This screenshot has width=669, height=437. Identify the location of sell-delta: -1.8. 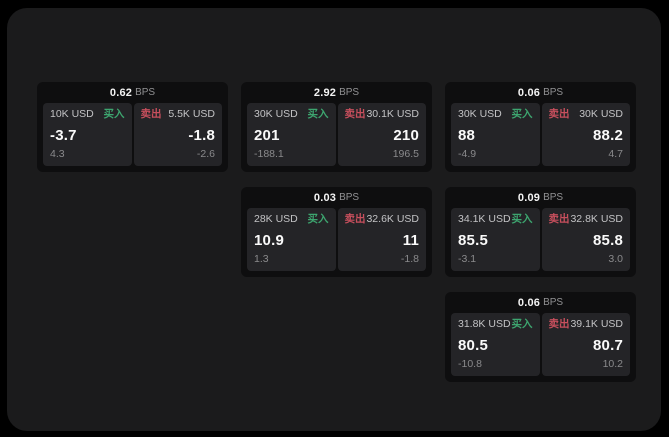
(409, 259).